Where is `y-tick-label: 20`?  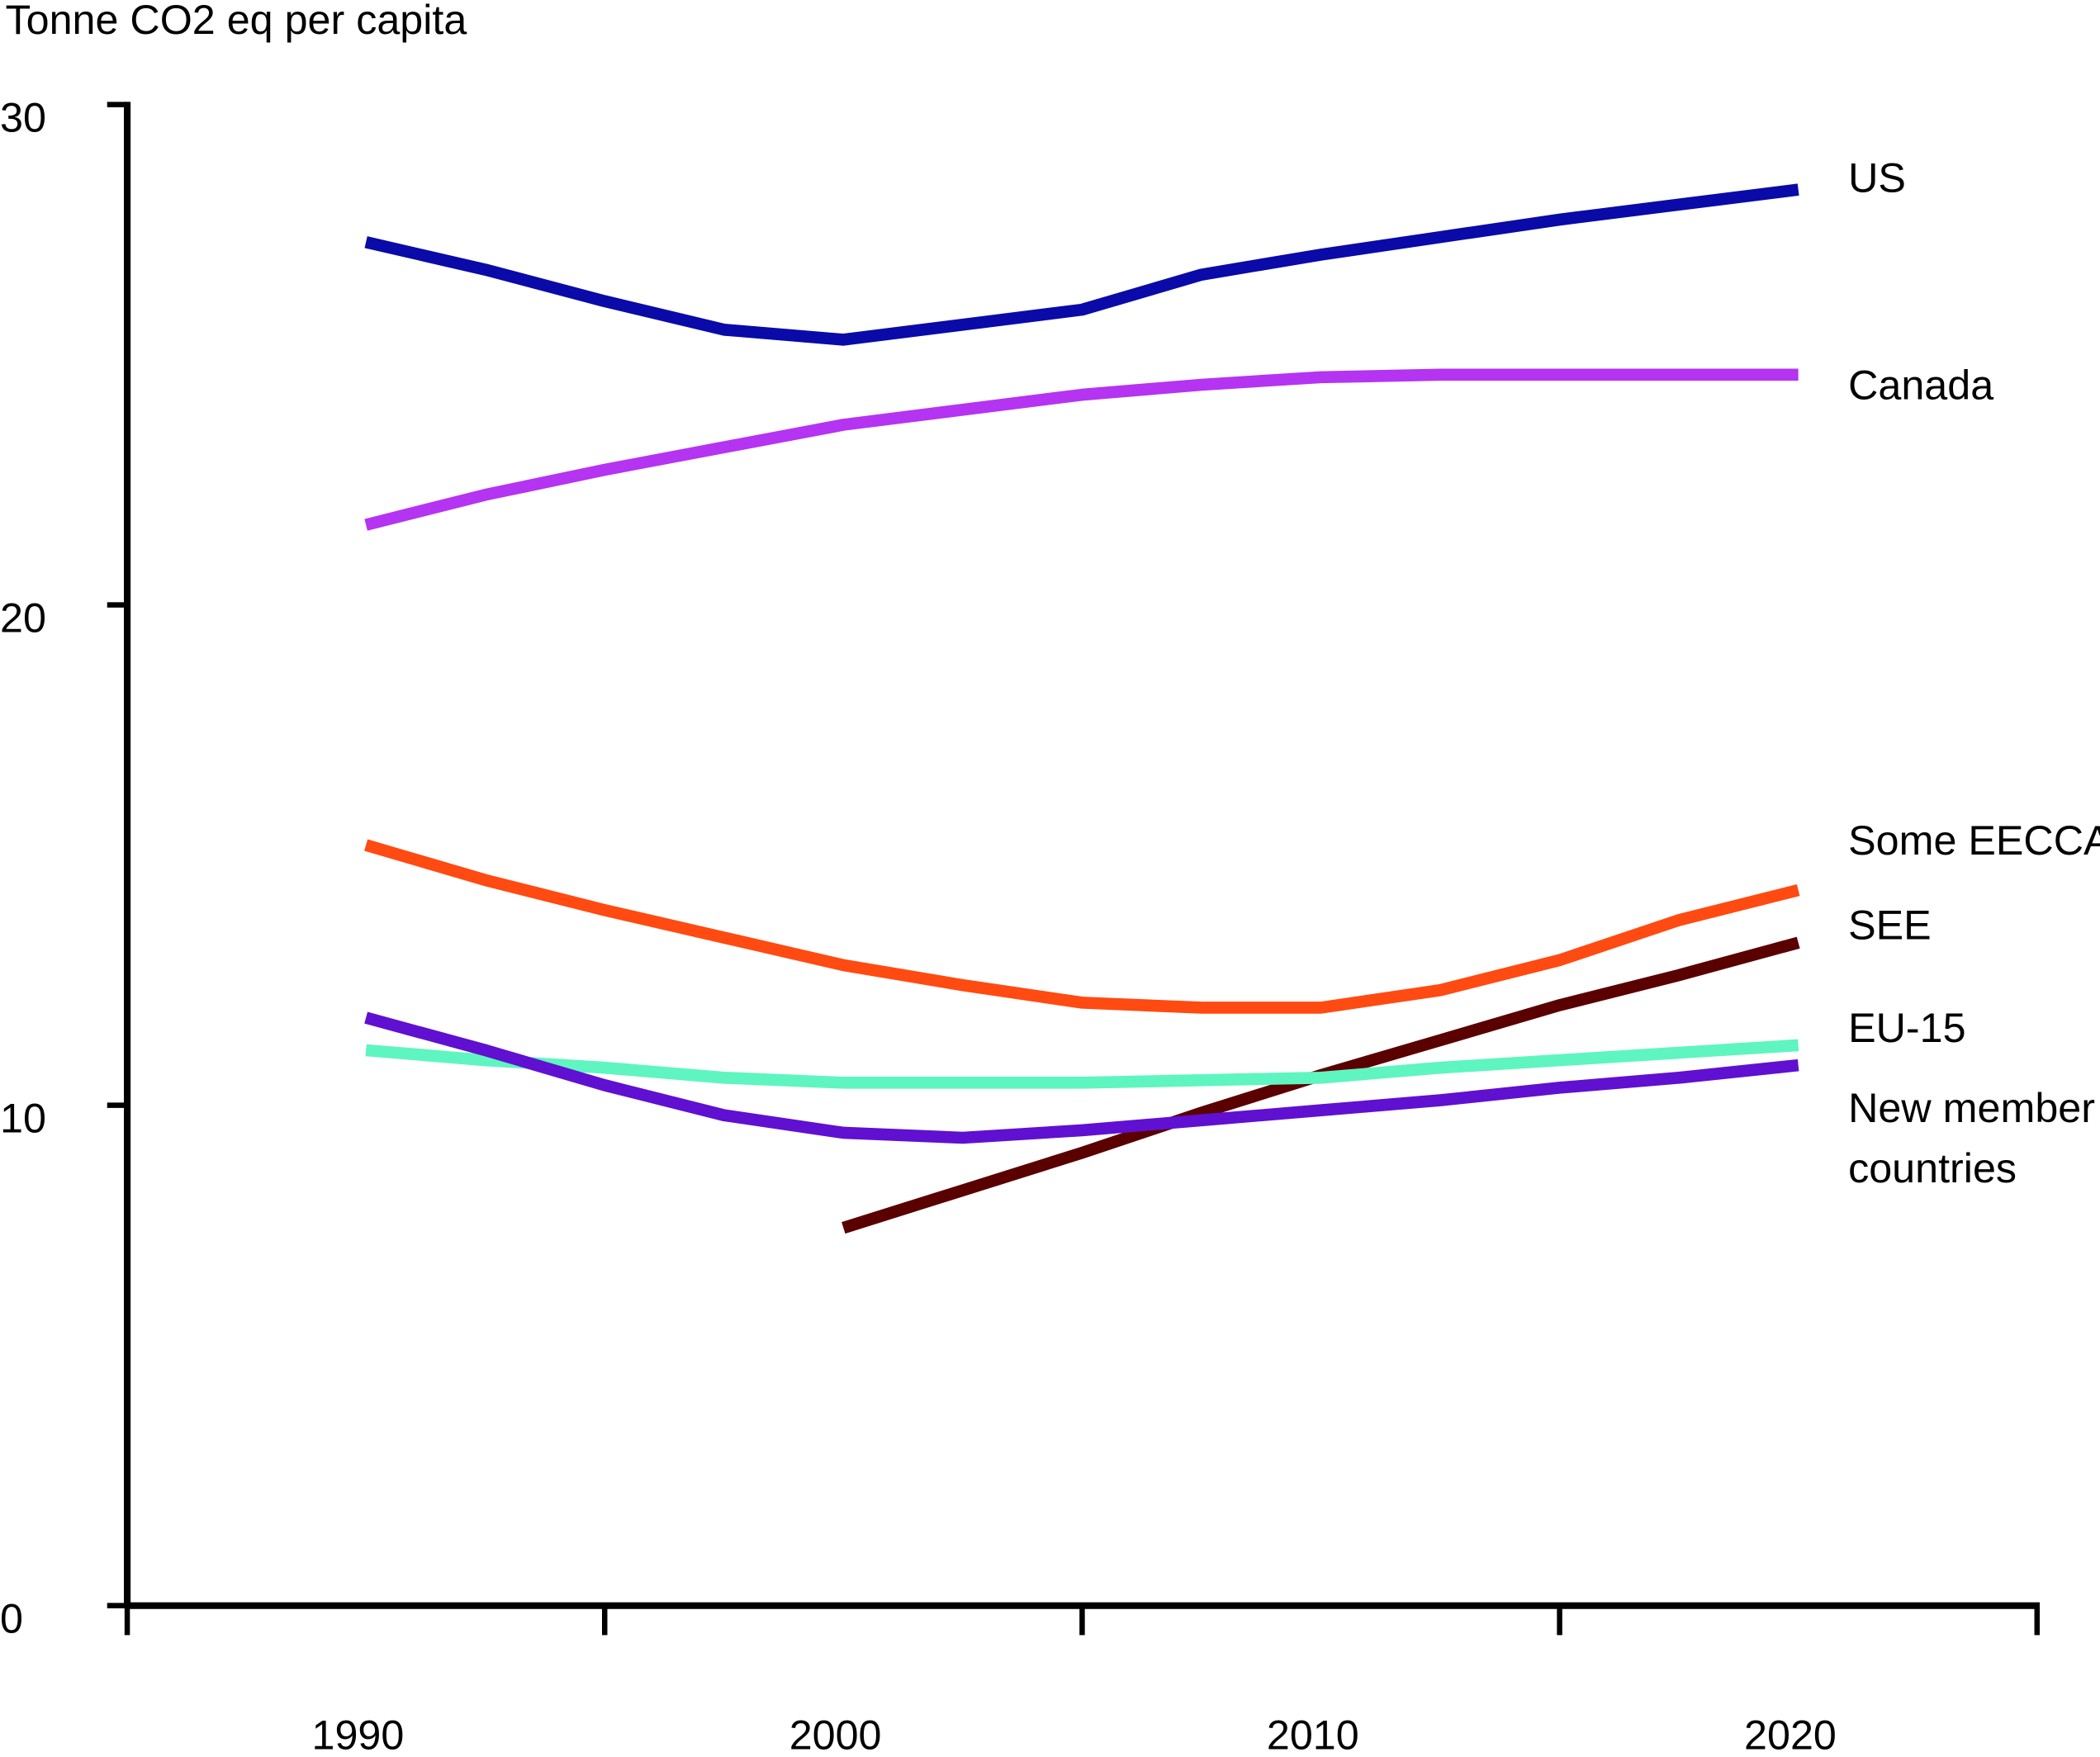 y-tick-label: 20 is located at coordinates (23, 617).